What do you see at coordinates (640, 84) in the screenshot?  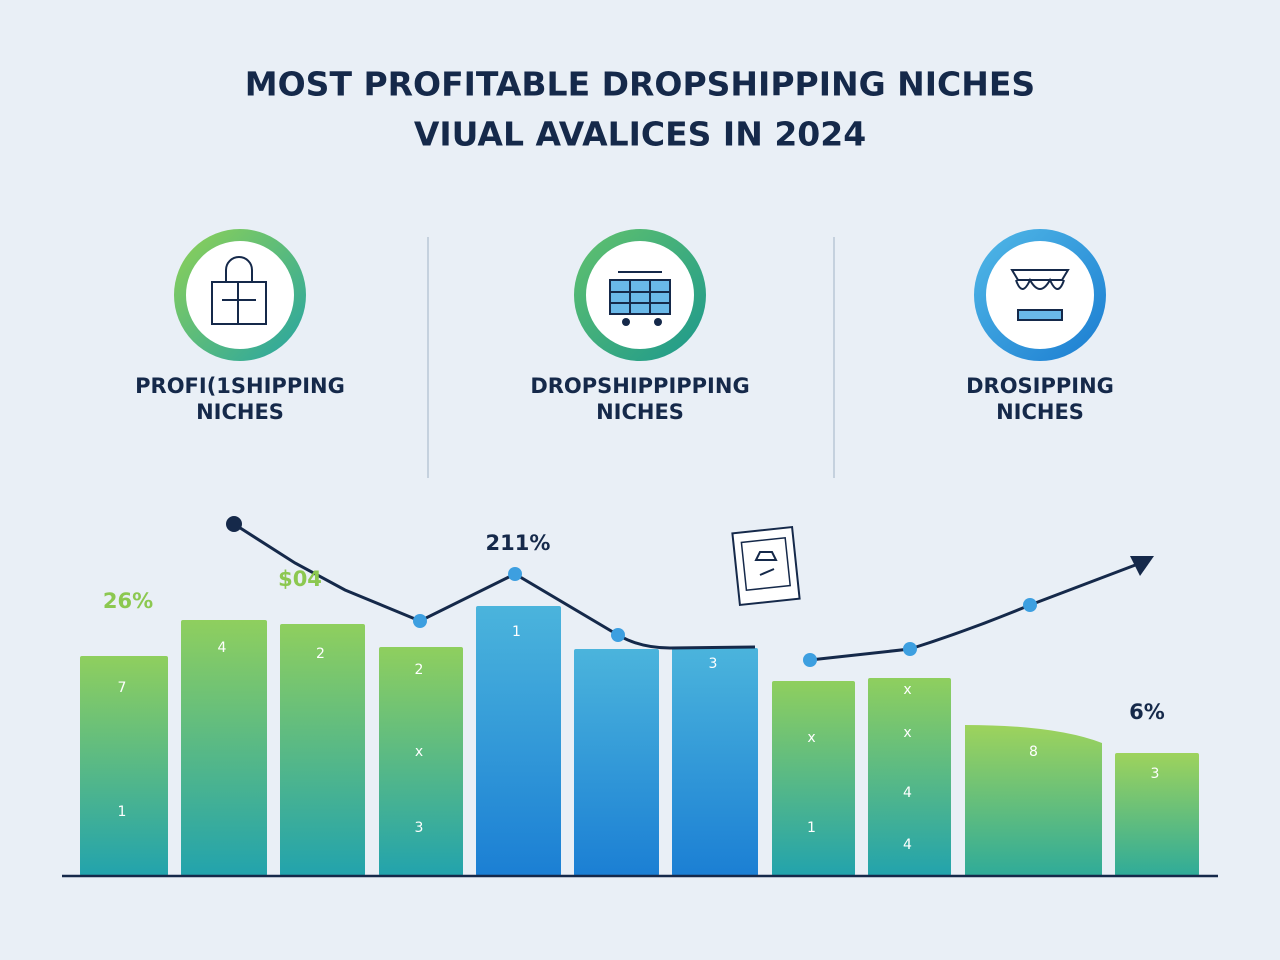 I see `title-line: MOST PROFITABLE DROPSHIPPING NICHES` at bounding box center [640, 84].